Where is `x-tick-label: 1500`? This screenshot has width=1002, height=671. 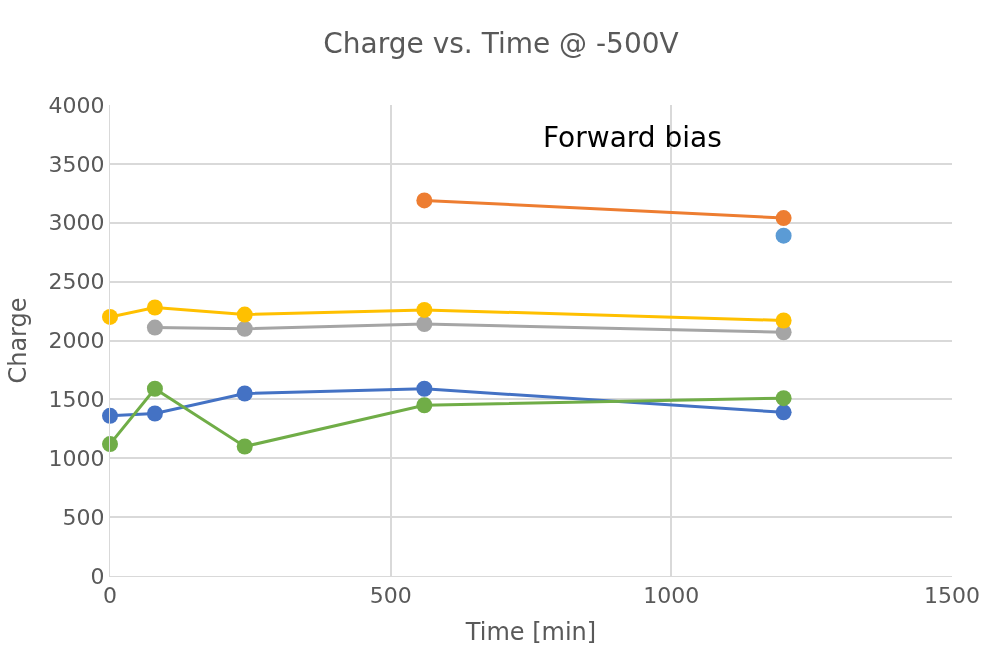 x-tick-label: 1500 is located at coordinates (952, 596).